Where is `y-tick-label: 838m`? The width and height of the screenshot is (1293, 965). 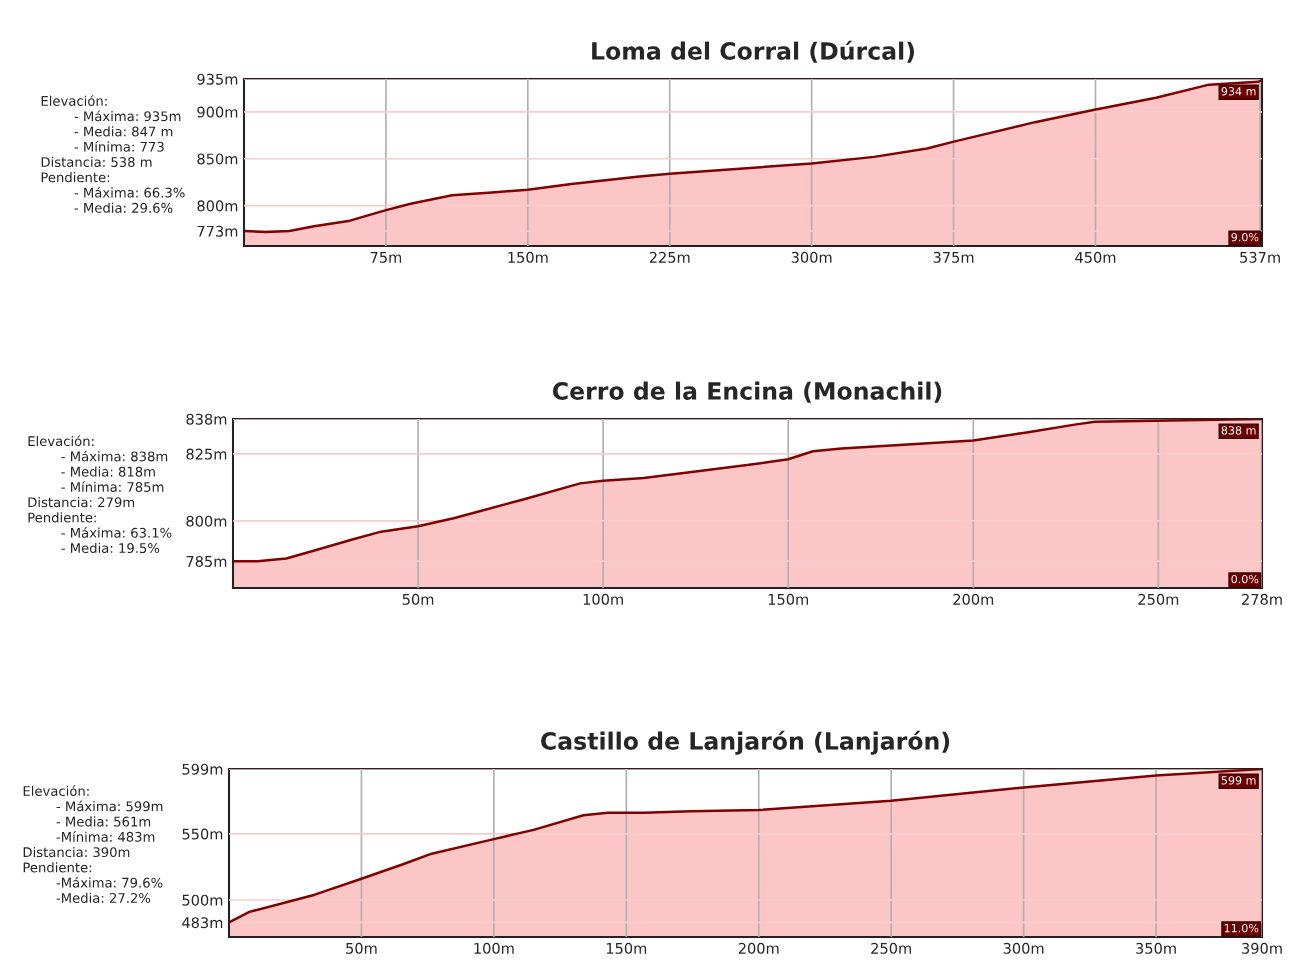
y-tick-label: 838m is located at coordinates (206, 419).